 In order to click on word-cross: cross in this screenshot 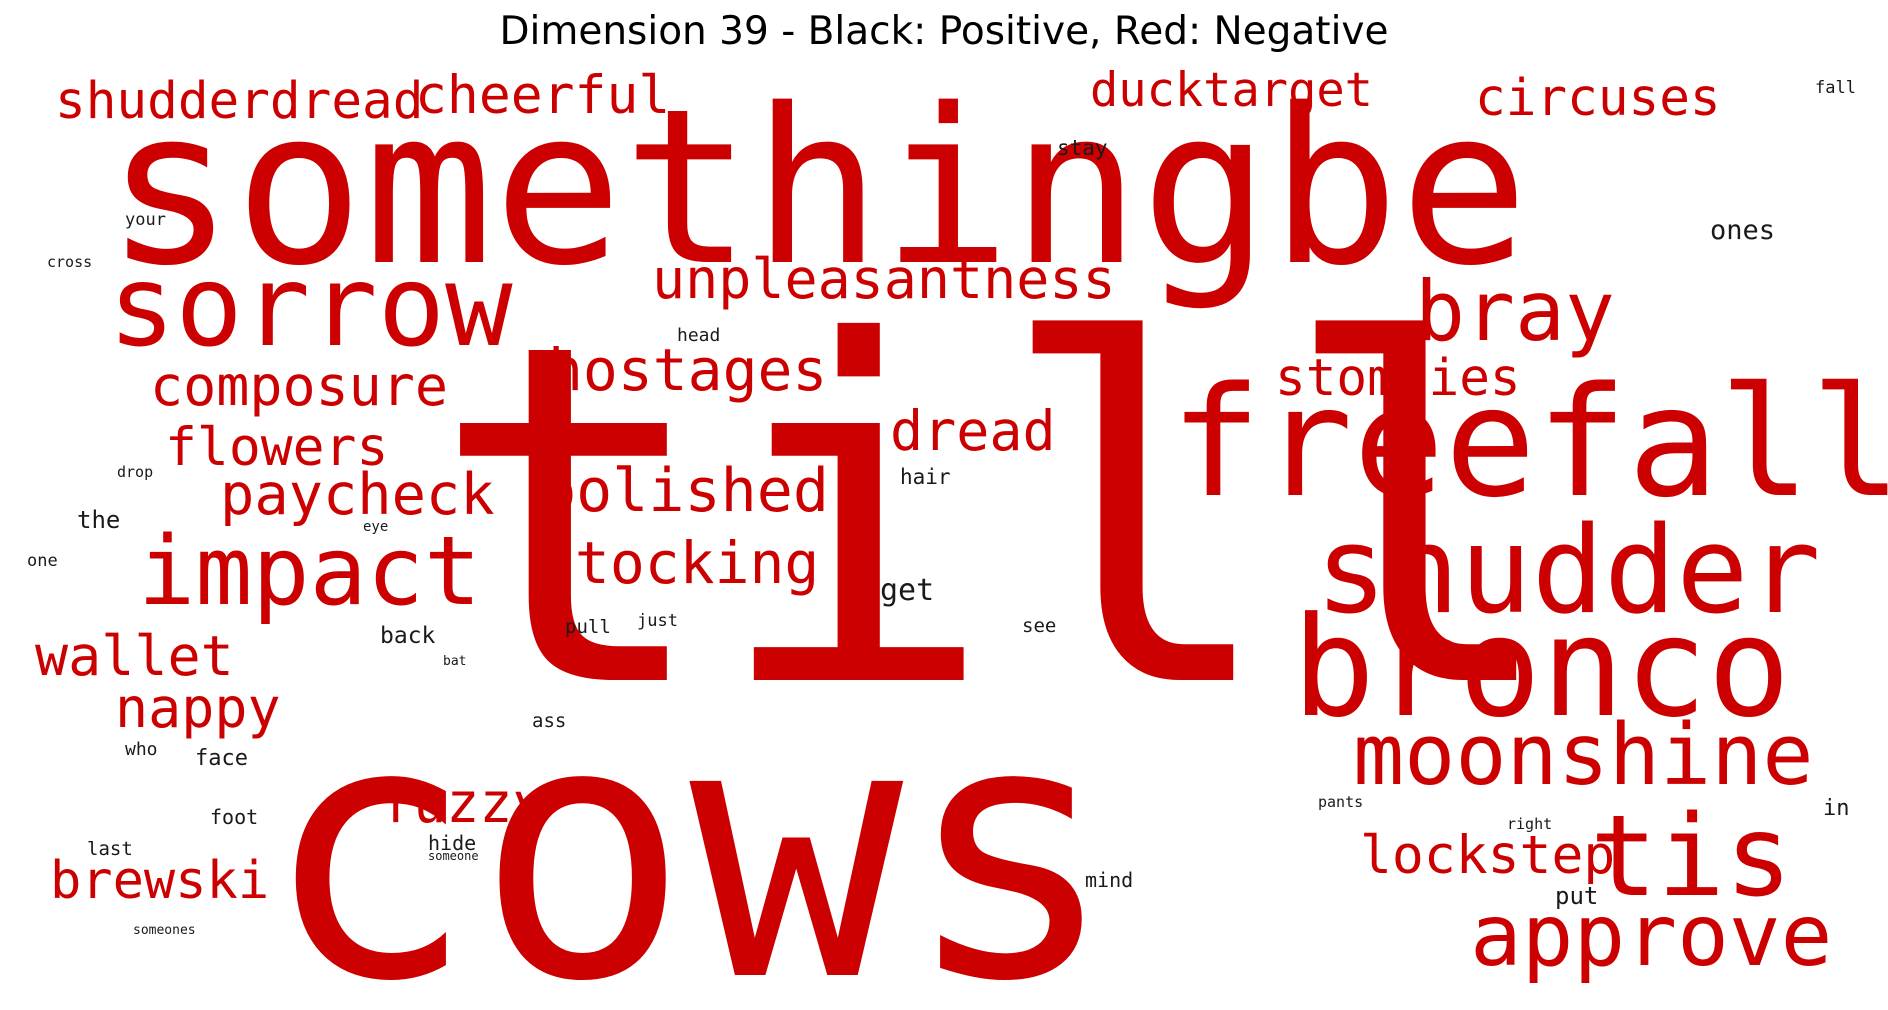, I will do `click(69, 262)`.